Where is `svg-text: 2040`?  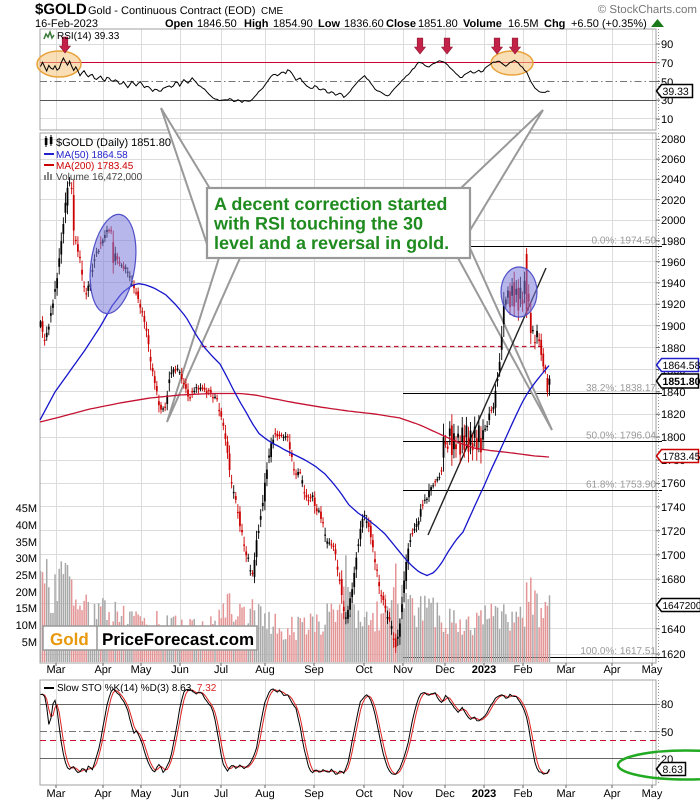
svg-text: 2040 is located at coordinates (673, 180).